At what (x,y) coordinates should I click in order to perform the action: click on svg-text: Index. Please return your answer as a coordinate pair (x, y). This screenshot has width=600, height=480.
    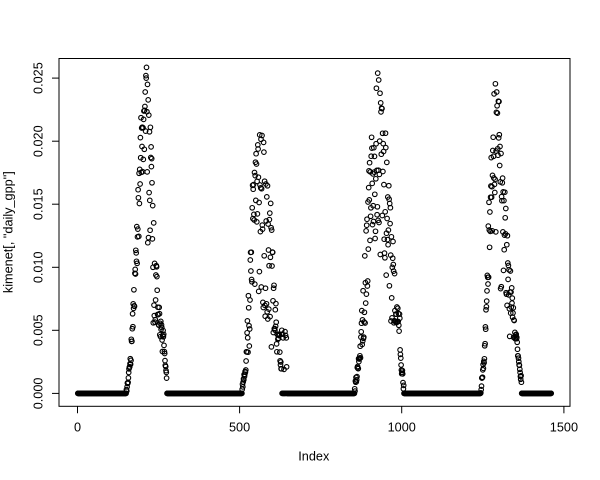
    Looking at the image, I should click on (314, 457).